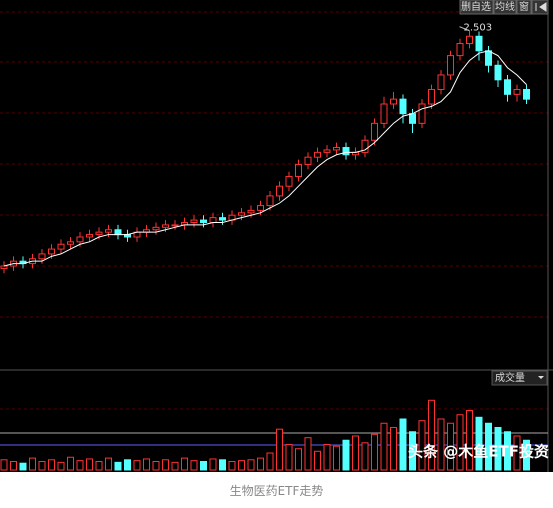  I want to click on collapse-icon, so click(541, 7).